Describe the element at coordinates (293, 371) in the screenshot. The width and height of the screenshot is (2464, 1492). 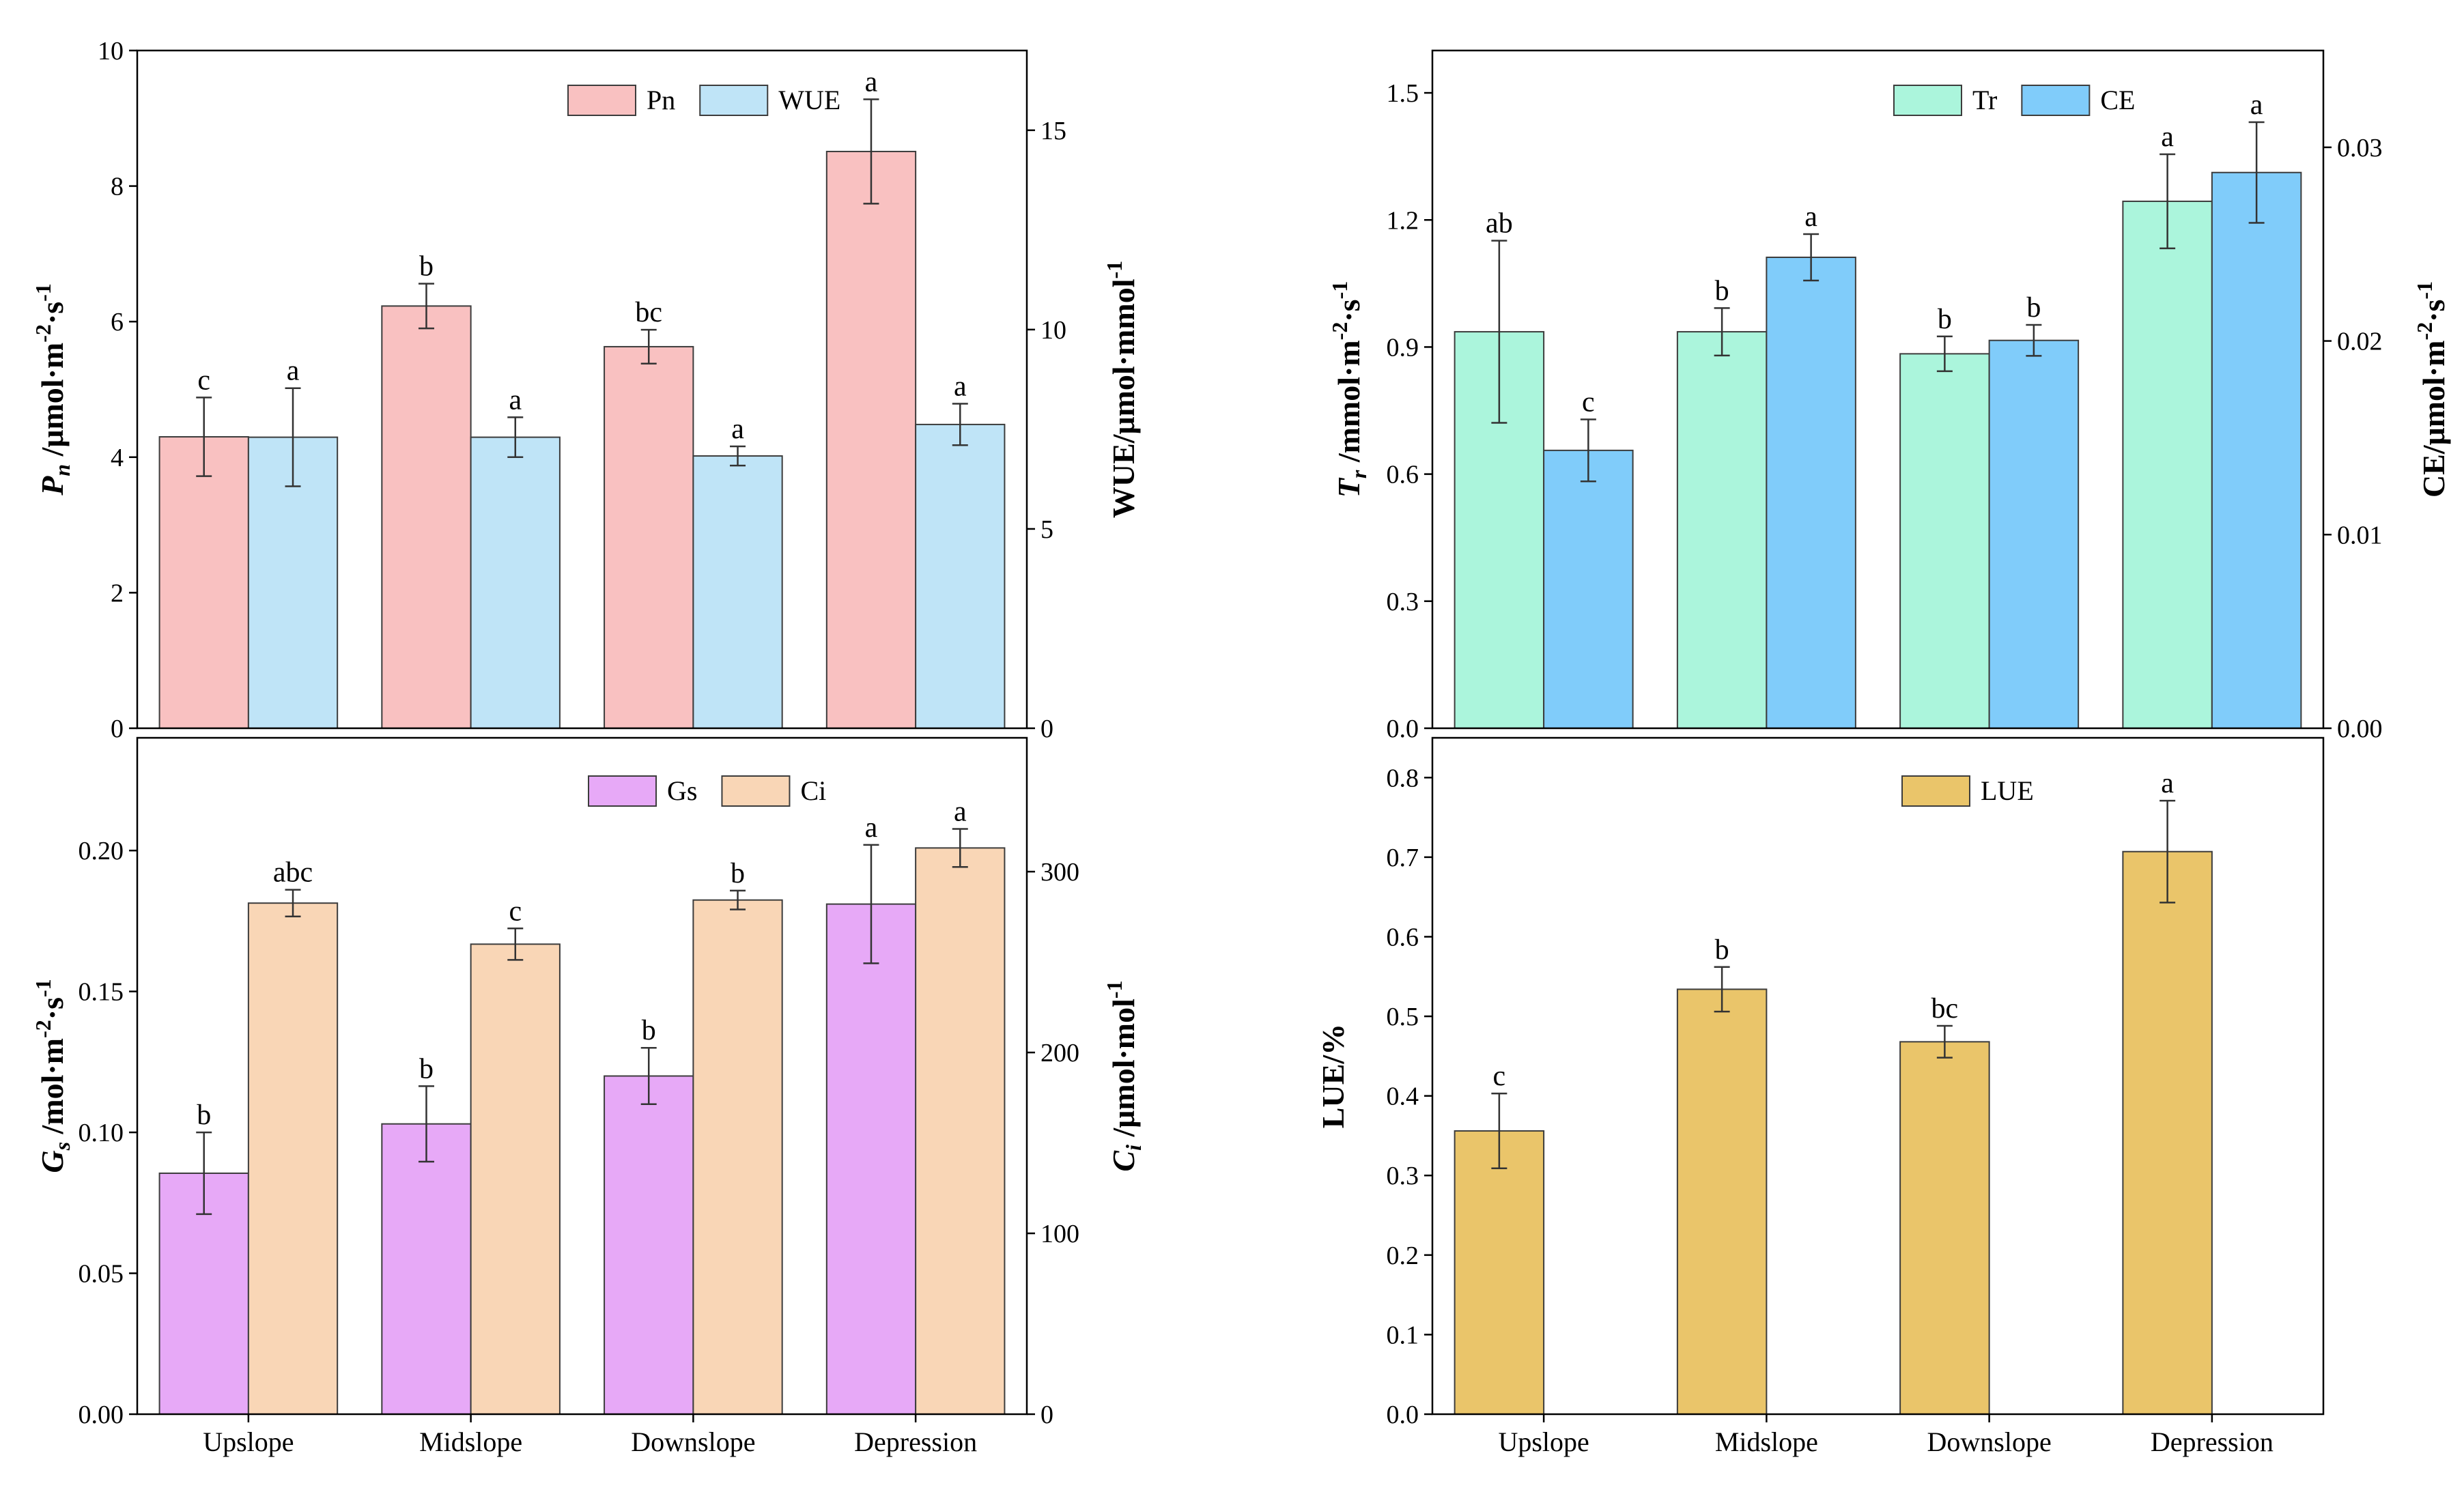
I see `significance-letter-wue-upslope: a` at that location.